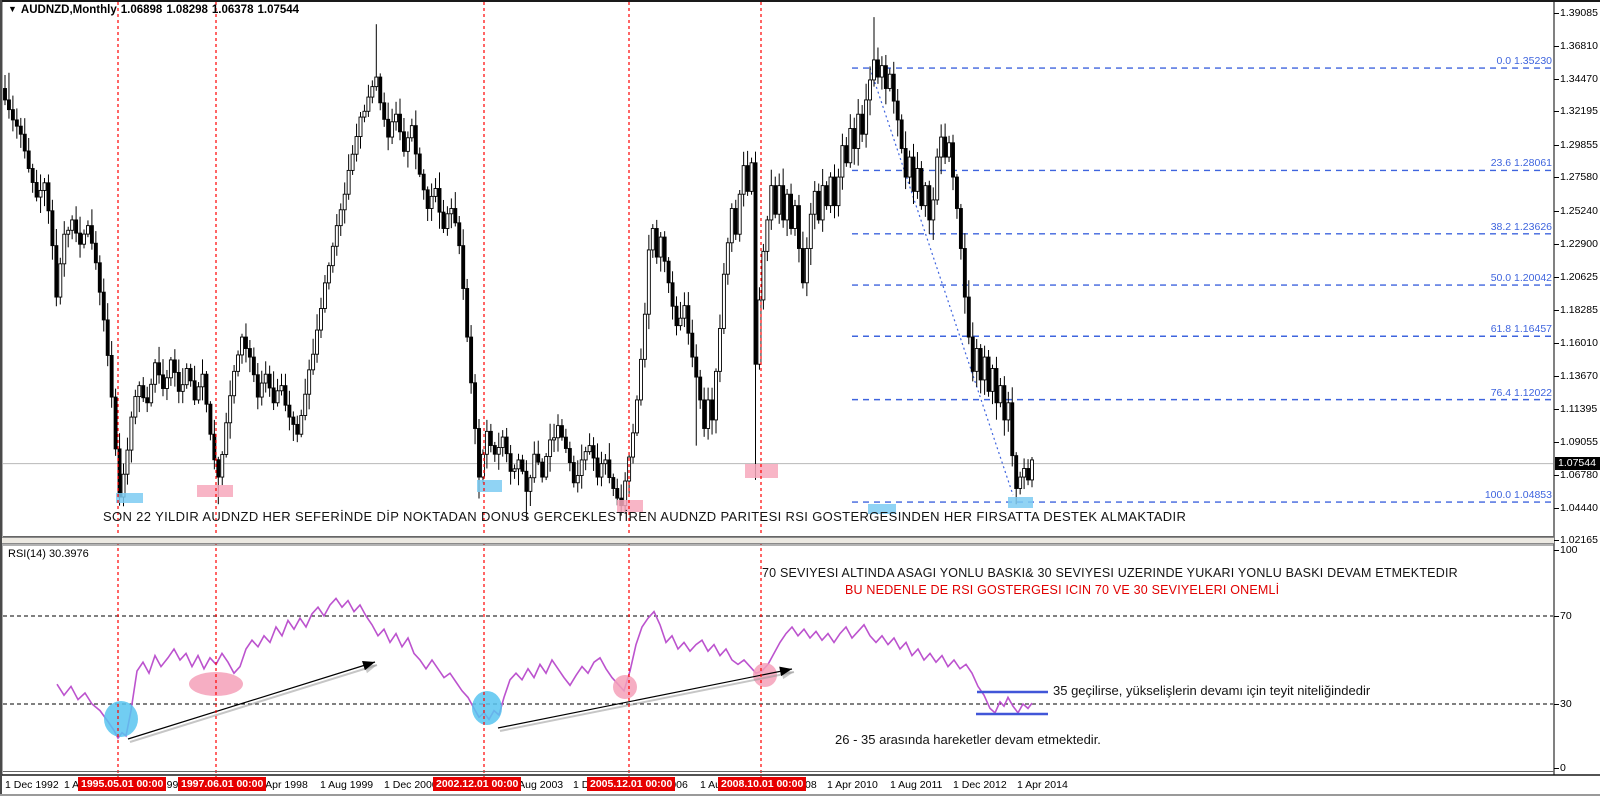  What do you see at coordinates (1579, 177) in the screenshot?
I see `price-axis-label: 1.27580` at bounding box center [1579, 177].